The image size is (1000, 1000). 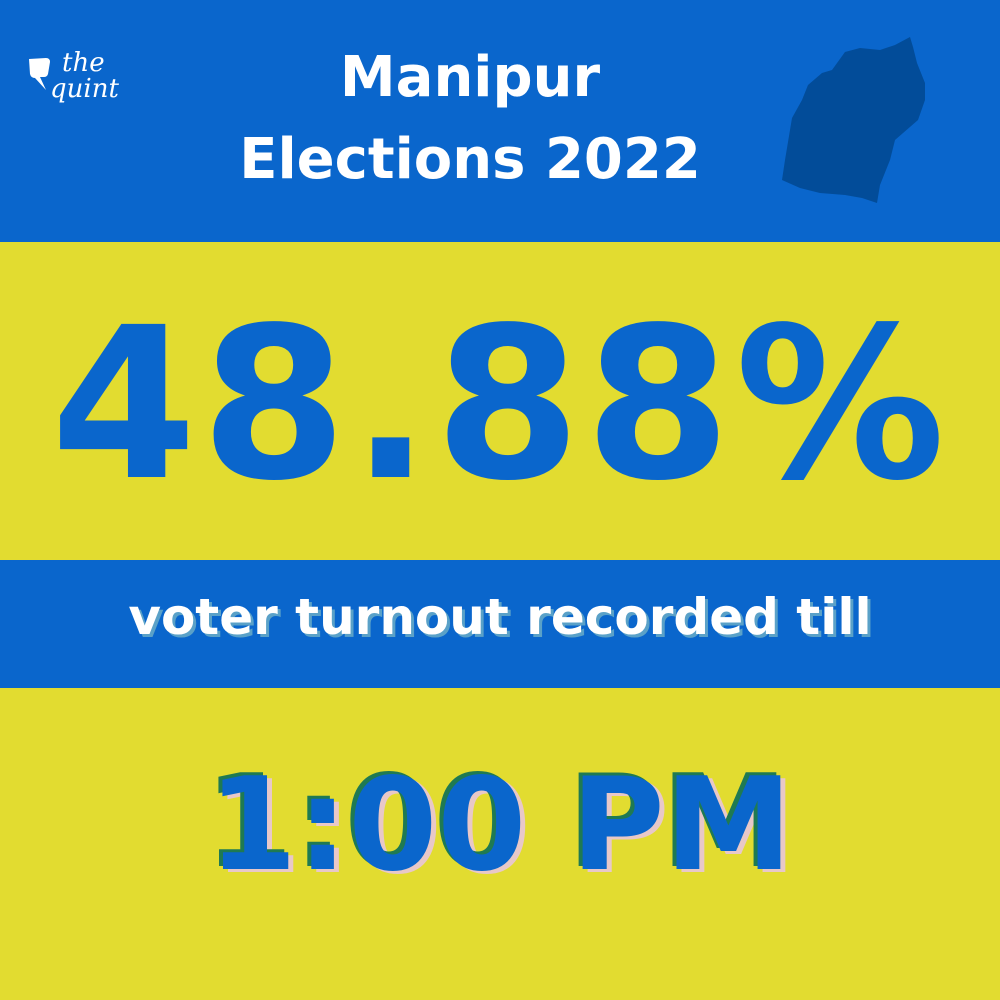 I want to click on recorded-time: 1:00 PM, so click(x=500, y=825).